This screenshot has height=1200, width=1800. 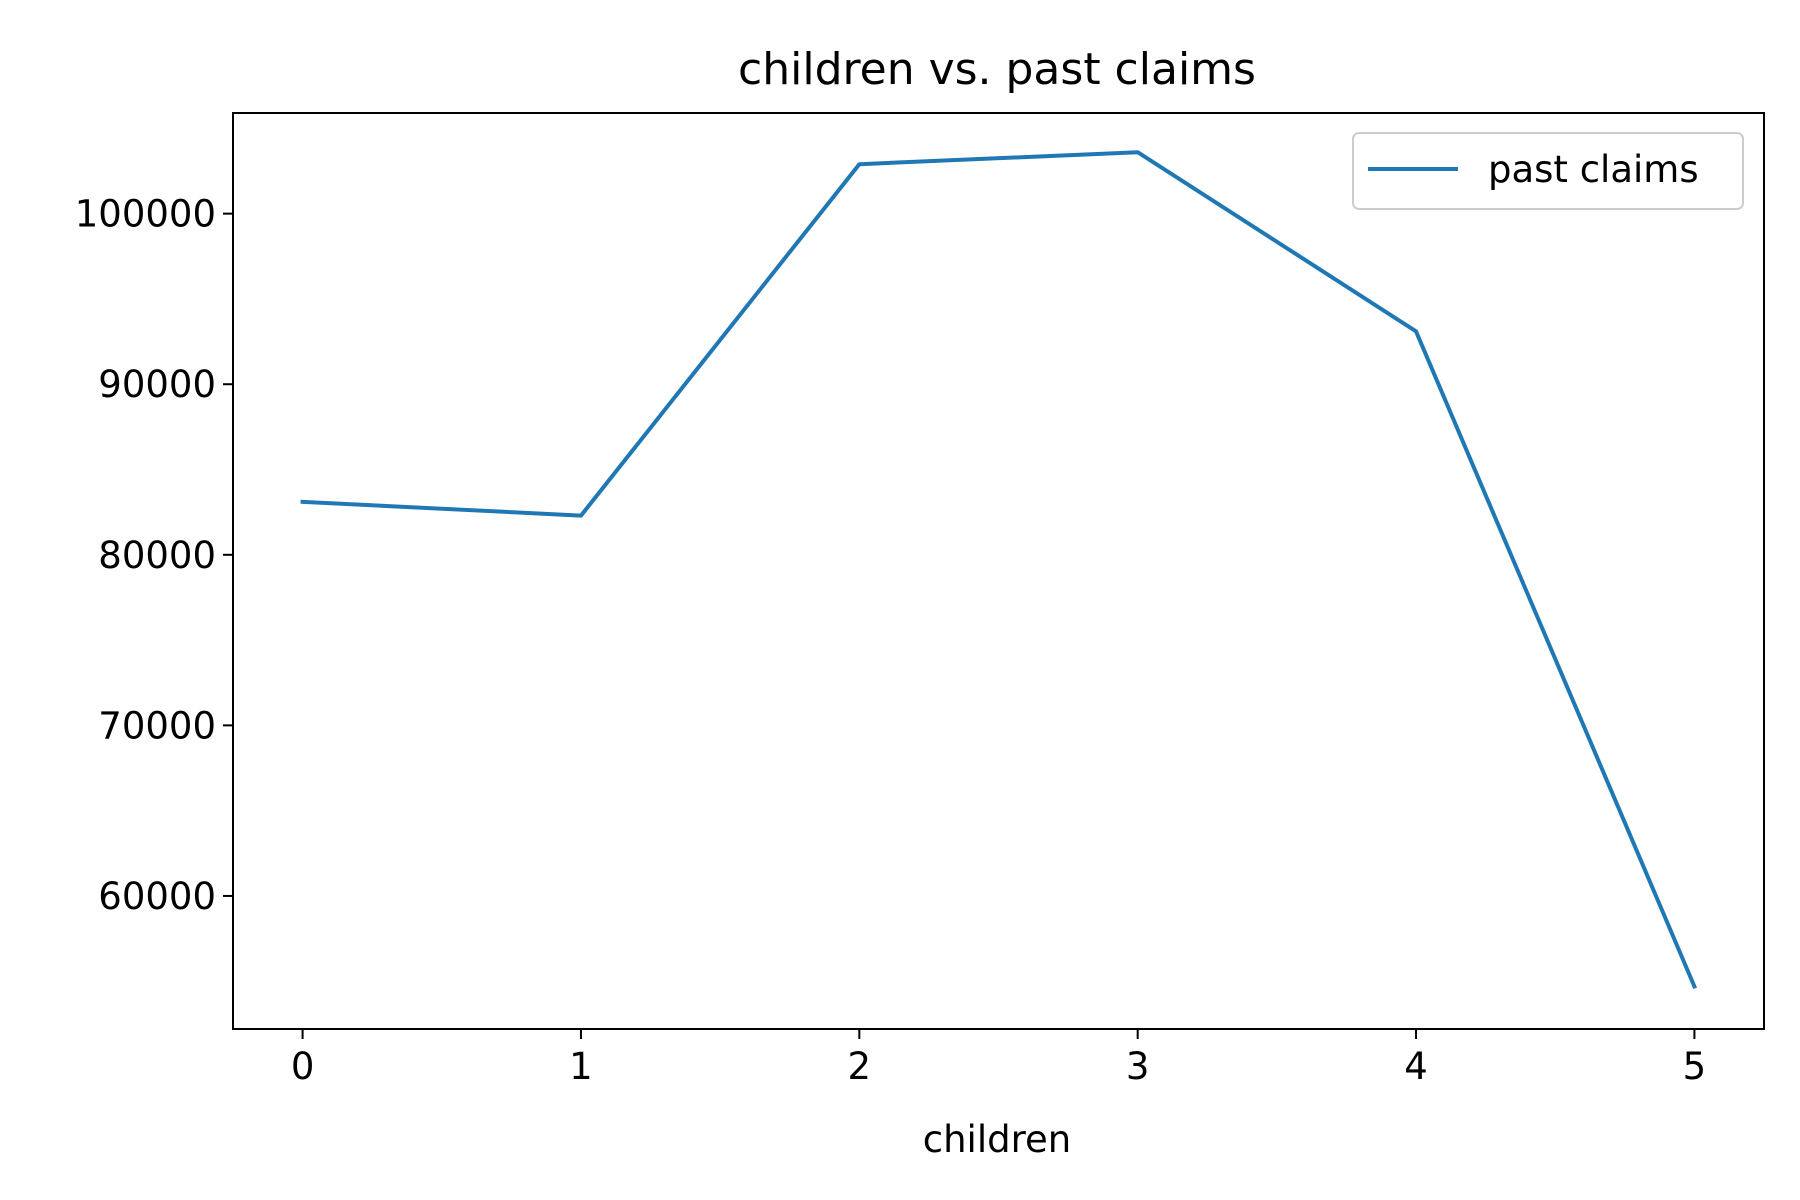 What do you see at coordinates (157, 725) in the screenshot?
I see `y-tick-label: 70000` at bounding box center [157, 725].